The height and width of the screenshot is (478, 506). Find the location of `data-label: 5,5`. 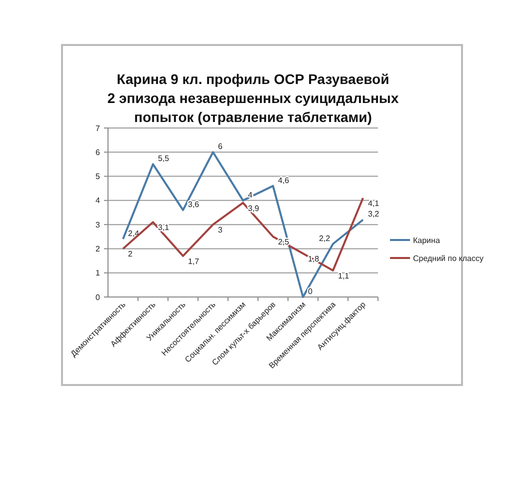

data-label: 5,5 is located at coordinates (164, 159).